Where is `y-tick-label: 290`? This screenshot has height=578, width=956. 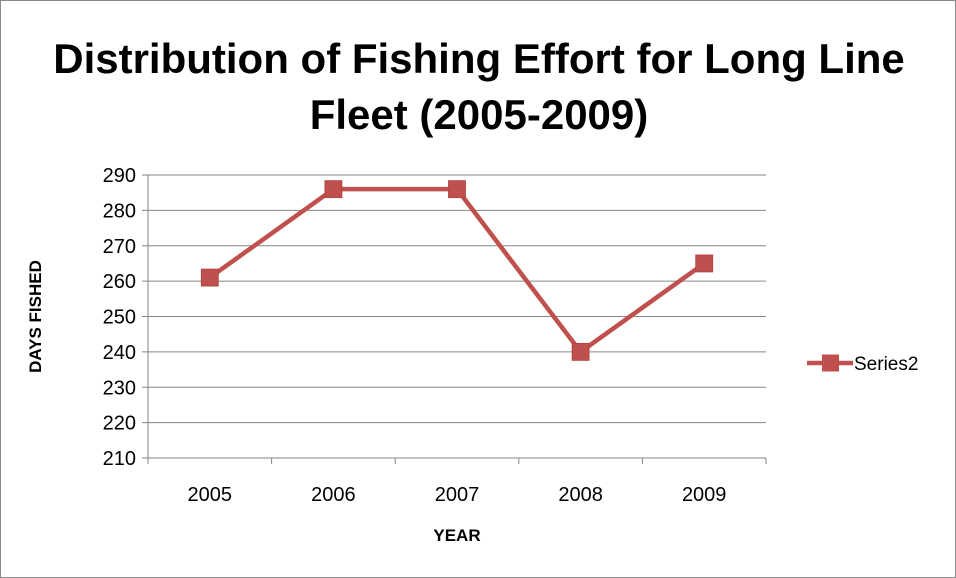 y-tick-label: 290 is located at coordinates (119, 176).